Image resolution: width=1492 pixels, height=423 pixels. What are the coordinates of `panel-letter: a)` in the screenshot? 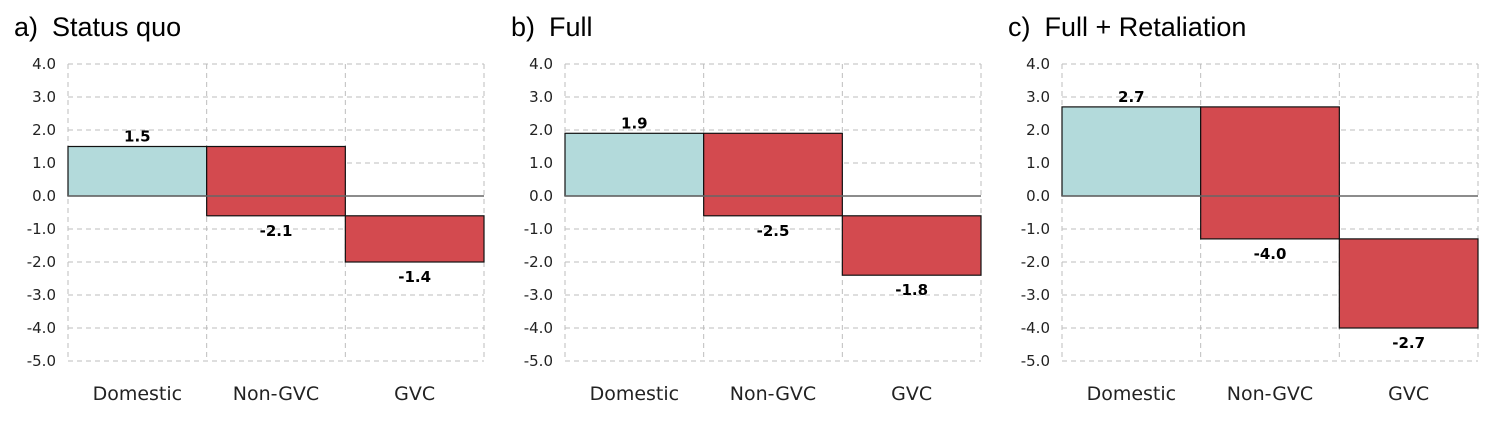 It's located at (26, 27).